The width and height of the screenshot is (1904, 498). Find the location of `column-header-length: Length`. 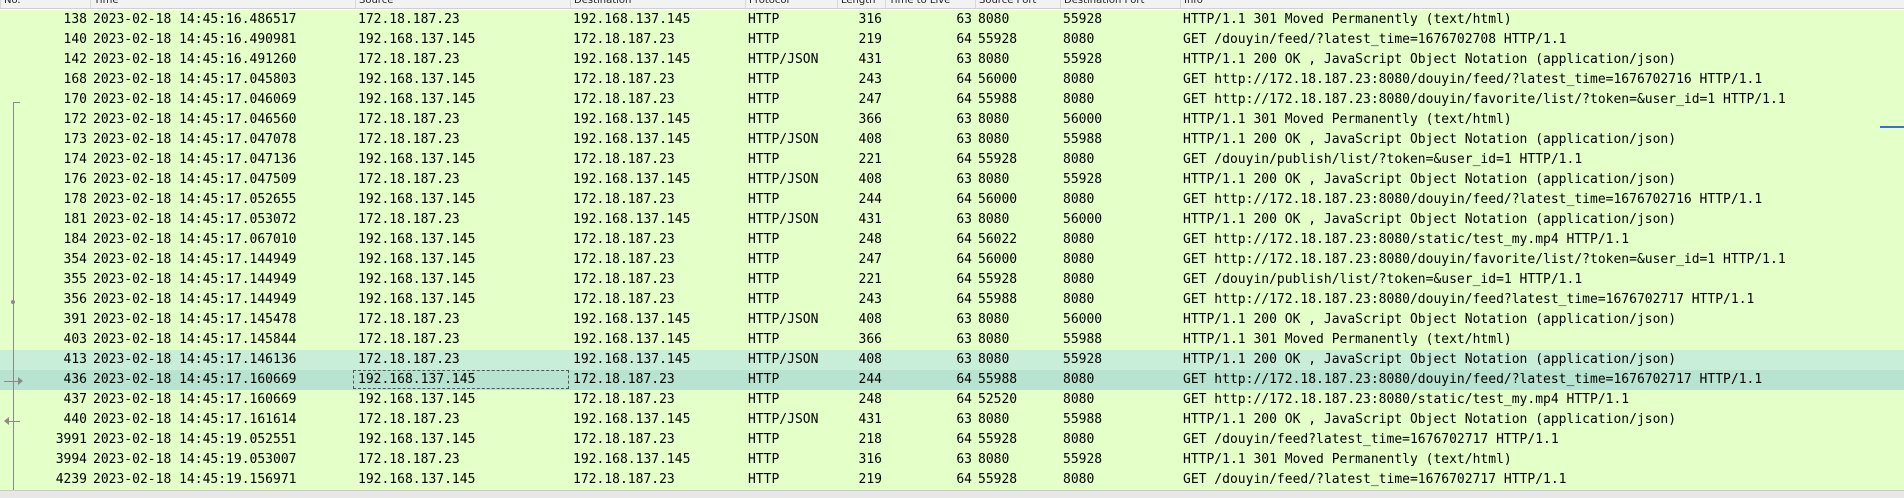

column-header-length: Length is located at coordinates (861, 4).